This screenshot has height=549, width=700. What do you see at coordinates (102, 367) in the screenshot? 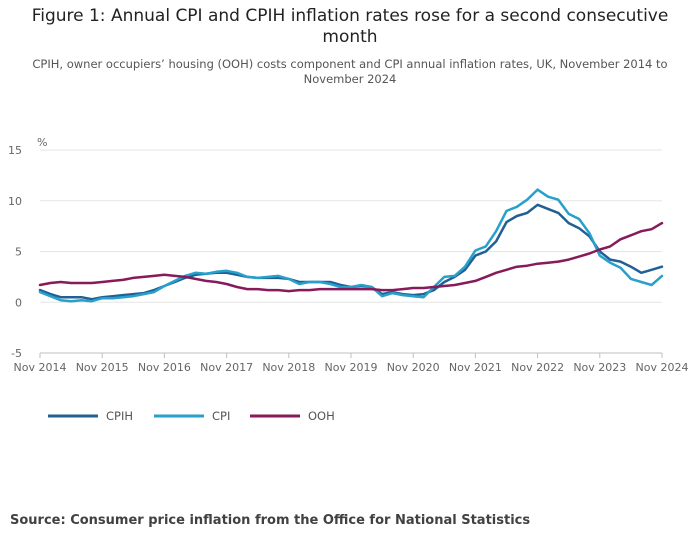
I see `x-tick-label: Nov 2015` at bounding box center [102, 367].